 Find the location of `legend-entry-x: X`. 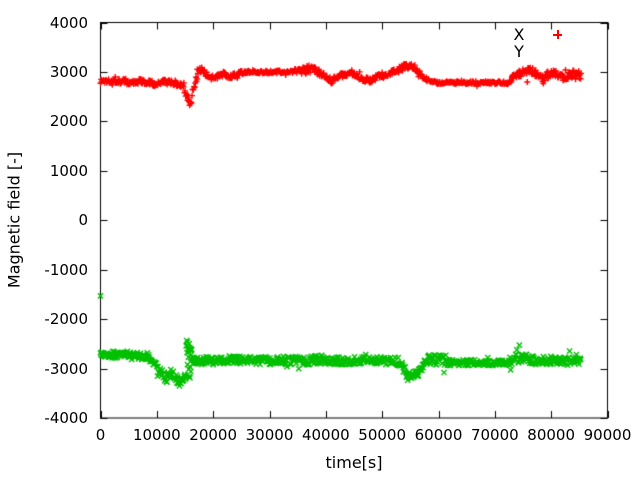

legend-entry-x: X is located at coordinates (533, 34).